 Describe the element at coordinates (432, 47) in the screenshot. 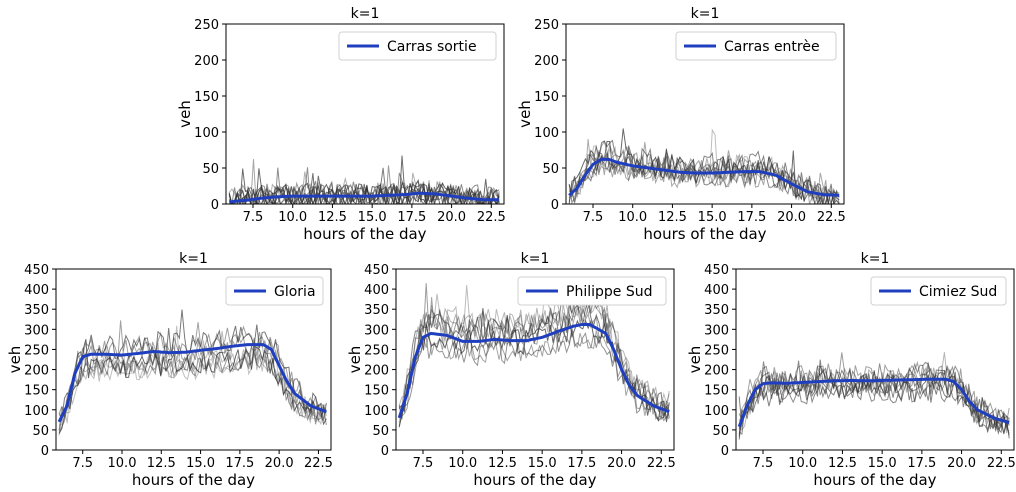

I see `legend-label: Carras sortie` at that location.